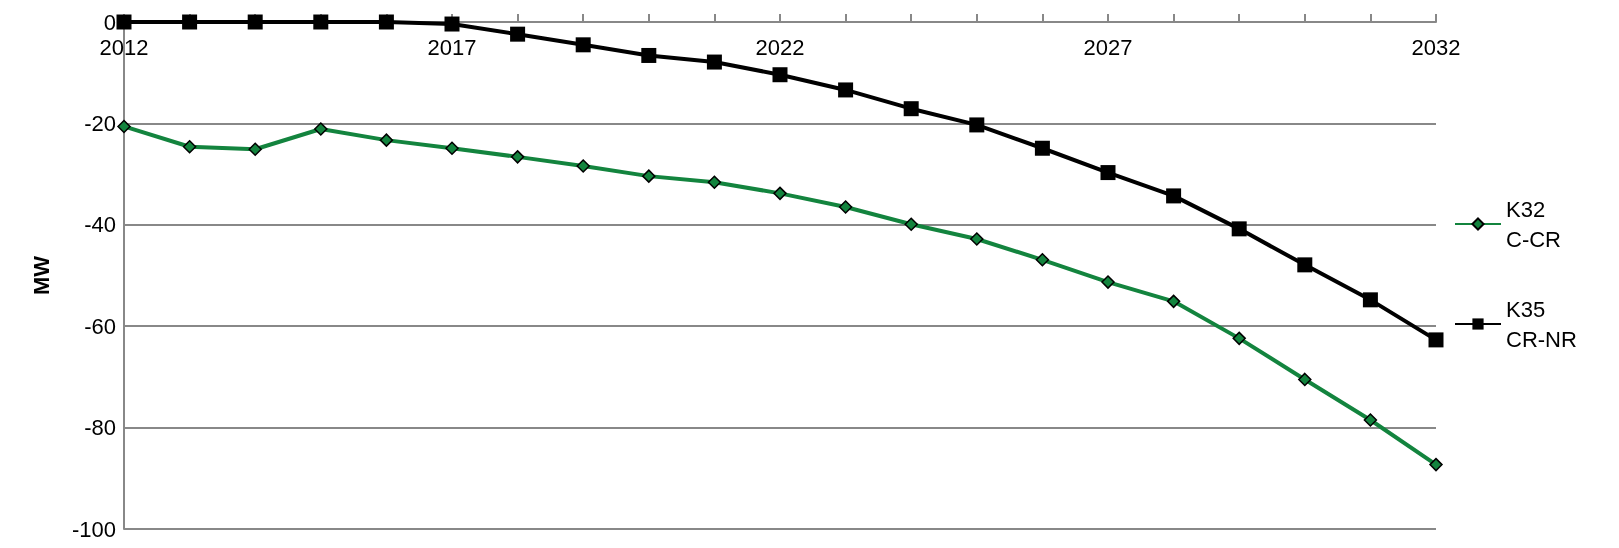 The image size is (1619, 548). What do you see at coordinates (1436, 47) in the screenshot?
I see `x-tick-label: 2032` at bounding box center [1436, 47].